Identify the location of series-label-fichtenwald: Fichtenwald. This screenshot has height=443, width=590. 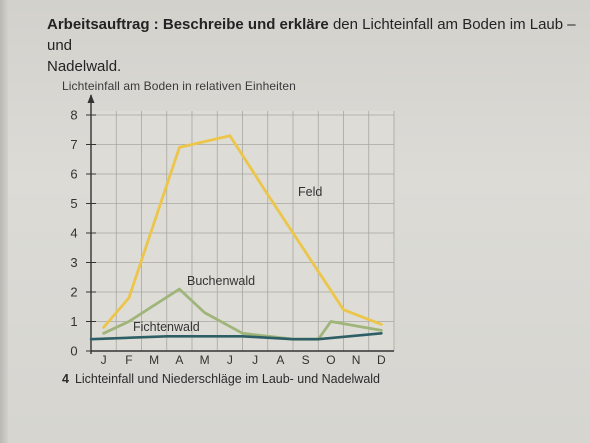
(166, 327).